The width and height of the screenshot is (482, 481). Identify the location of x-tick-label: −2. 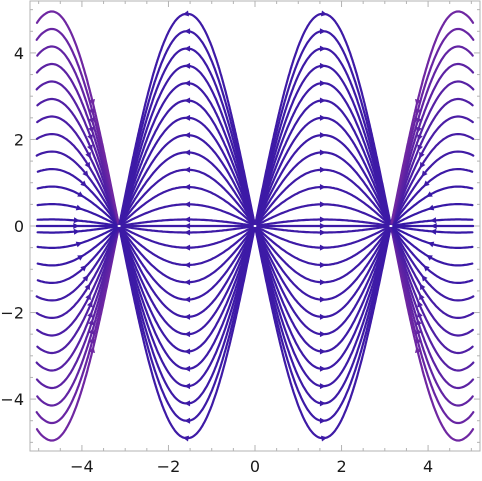
(169, 466).